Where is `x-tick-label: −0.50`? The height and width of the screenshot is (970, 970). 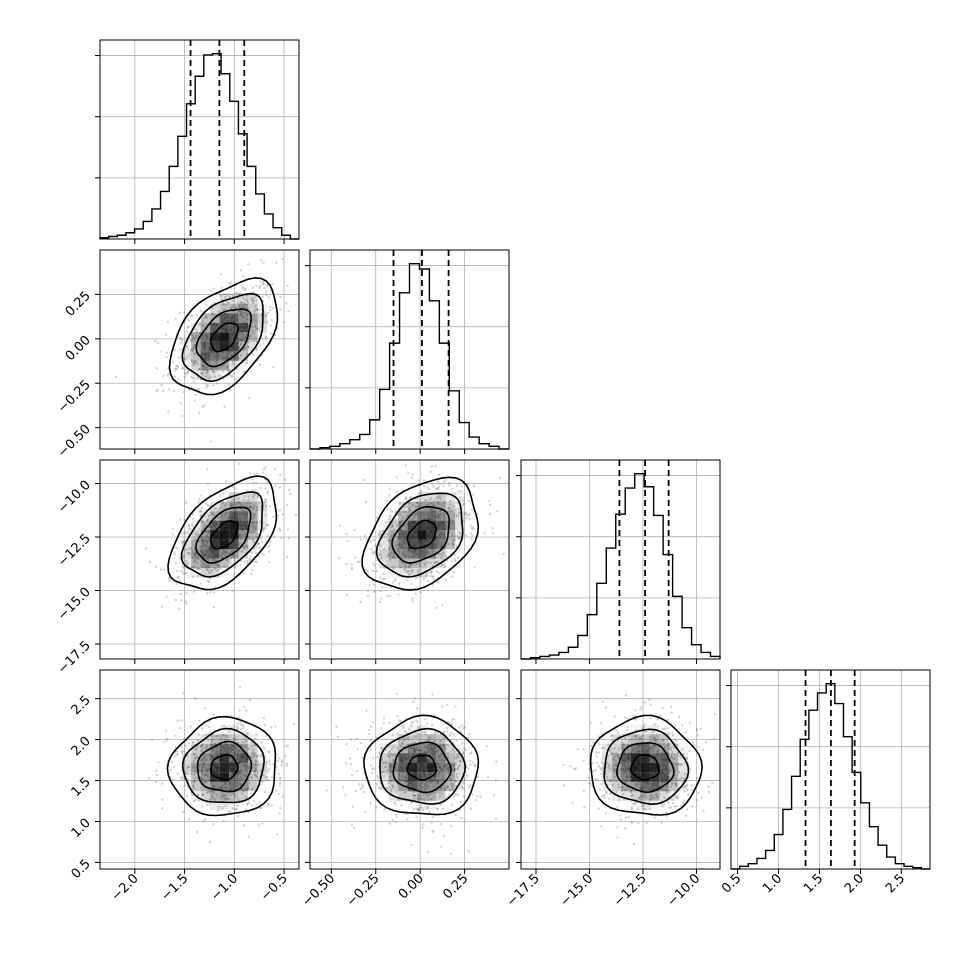
x-tick-label: −0.50 is located at coordinates (318, 890).